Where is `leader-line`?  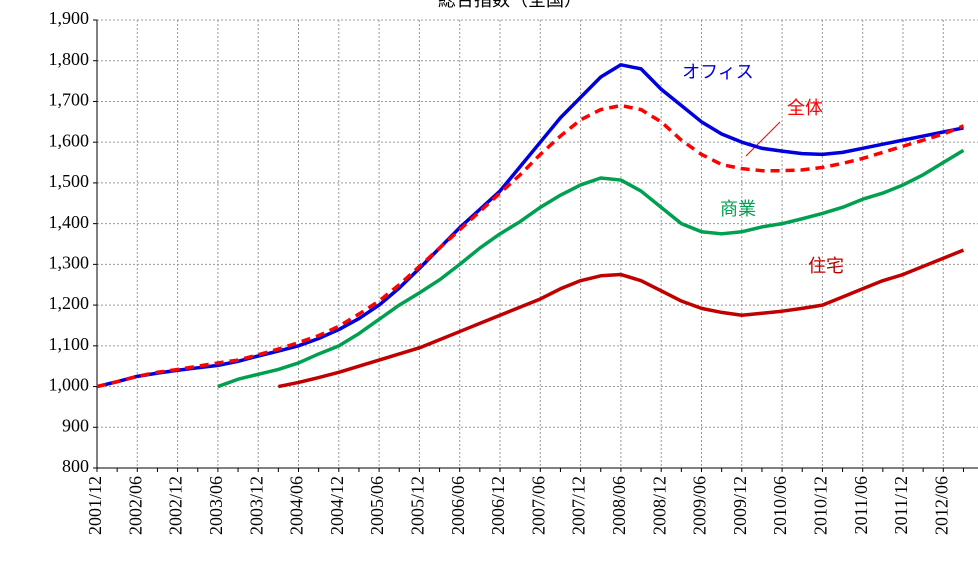
leader-line is located at coordinates (763, 139).